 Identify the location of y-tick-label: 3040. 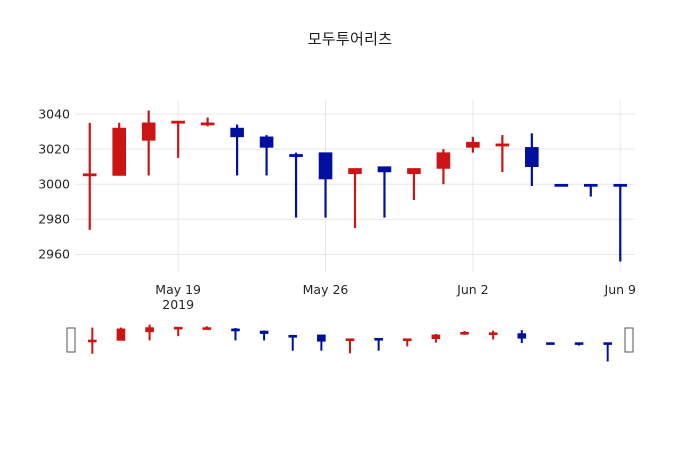
(54, 114).